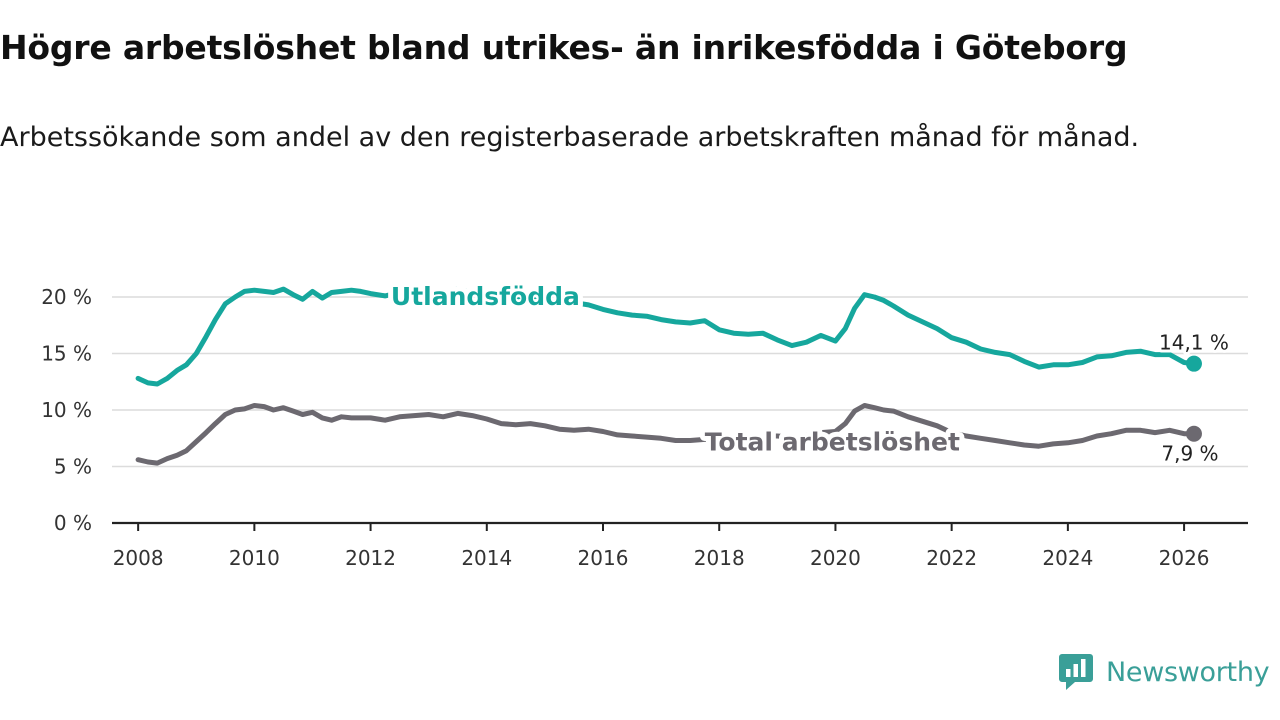 This screenshot has height=720, width=1280. I want to click on y-tick-label: 5 %, so click(73, 467).